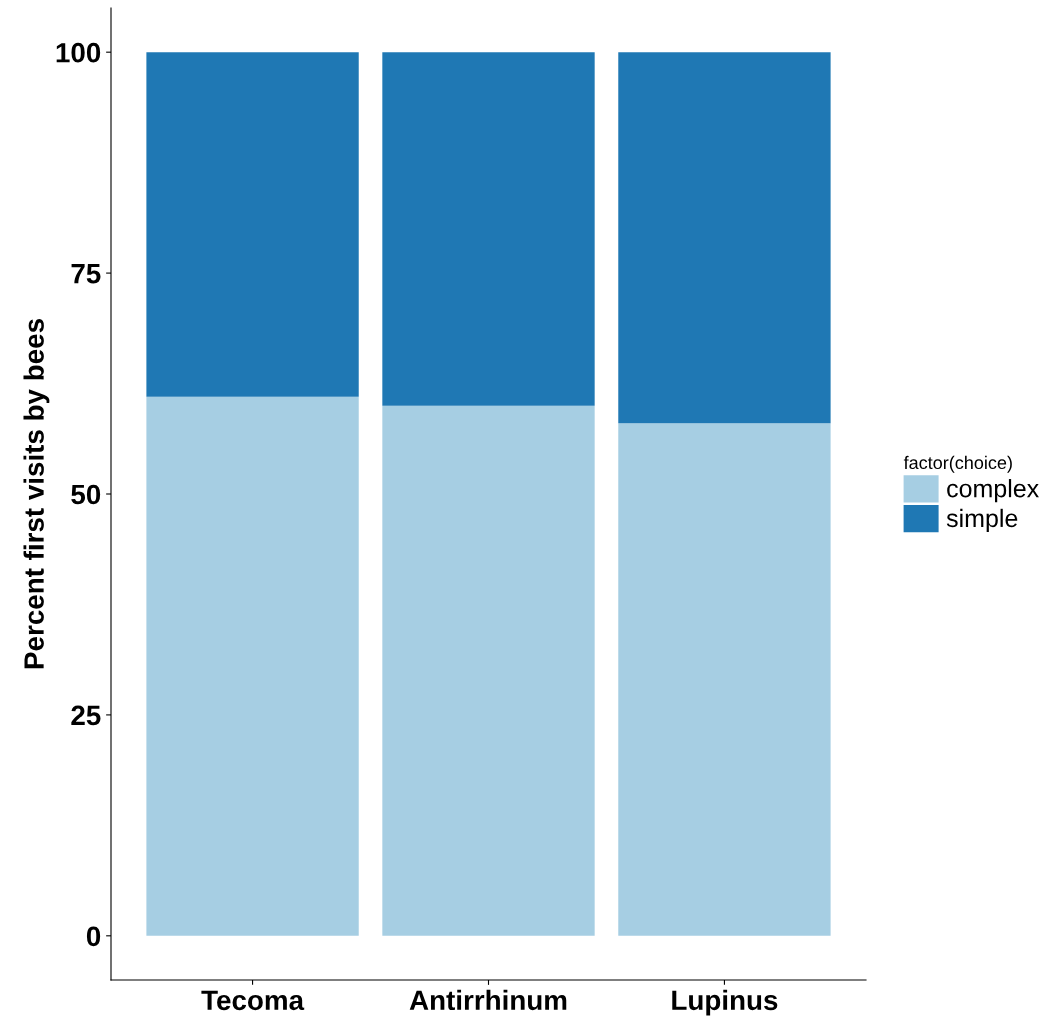 The height and width of the screenshot is (1017, 1048). What do you see at coordinates (86, 494) in the screenshot?
I see `y-tick-label: 50` at bounding box center [86, 494].